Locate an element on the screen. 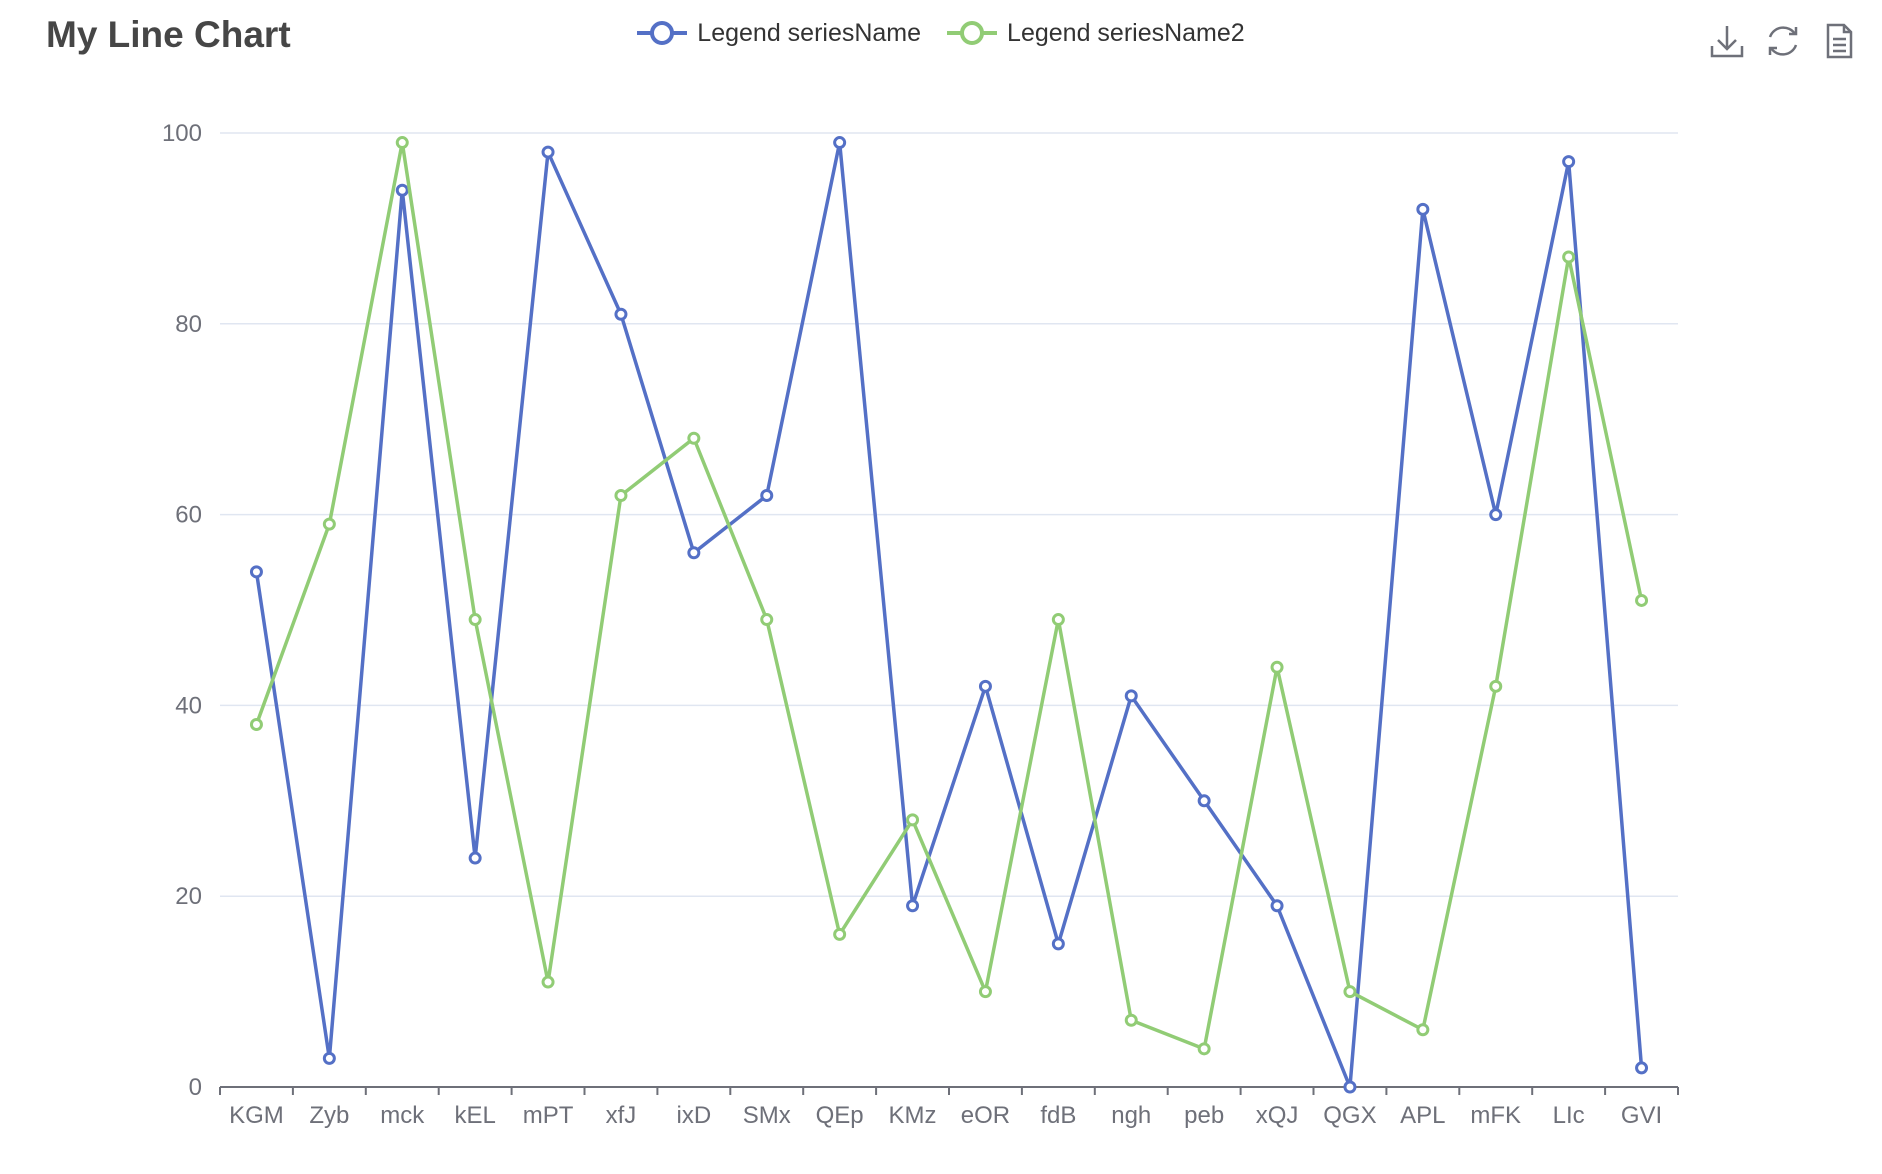 The width and height of the screenshot is (1882, 1174). x-tick-label: fdB is located at coordinates (1058, 1115).